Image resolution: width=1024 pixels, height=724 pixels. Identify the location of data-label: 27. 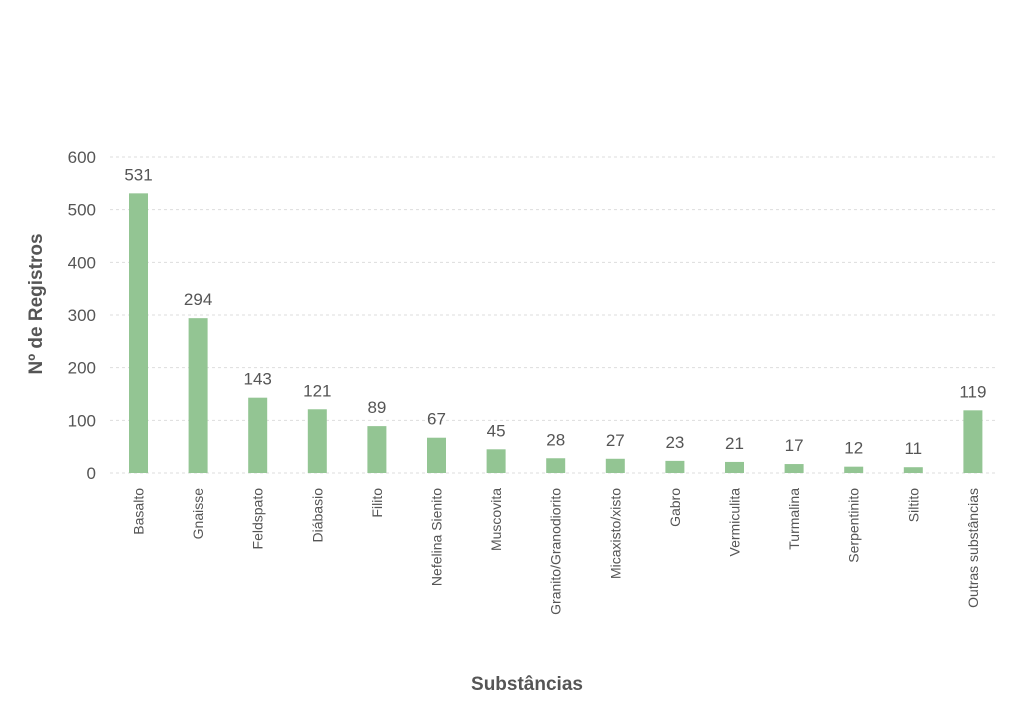
(615, 440).